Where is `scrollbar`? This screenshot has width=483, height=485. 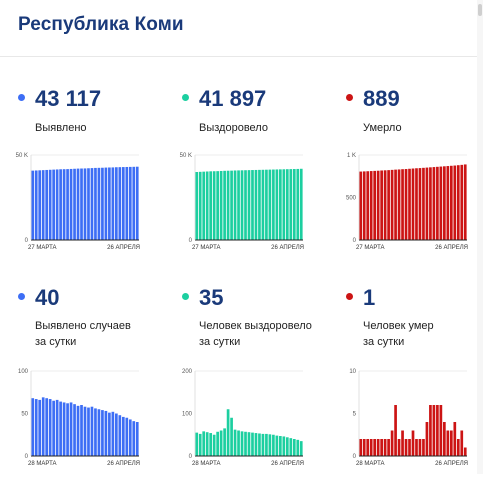 scrollbar is located at coordinates (480, 237).